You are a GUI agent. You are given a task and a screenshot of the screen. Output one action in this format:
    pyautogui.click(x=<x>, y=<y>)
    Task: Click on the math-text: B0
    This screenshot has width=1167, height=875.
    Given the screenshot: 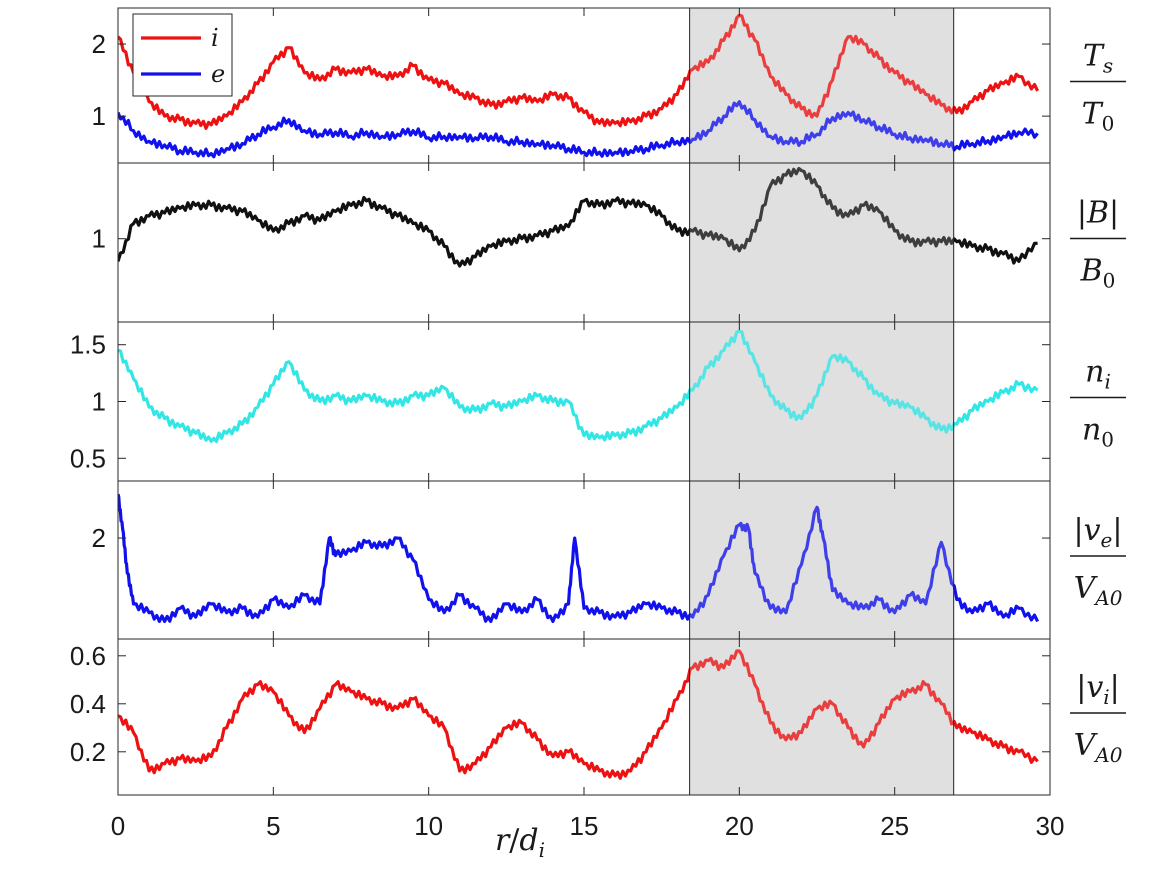 What is the action you would take?
    pyautogui.click(x=1098, y=273)
    